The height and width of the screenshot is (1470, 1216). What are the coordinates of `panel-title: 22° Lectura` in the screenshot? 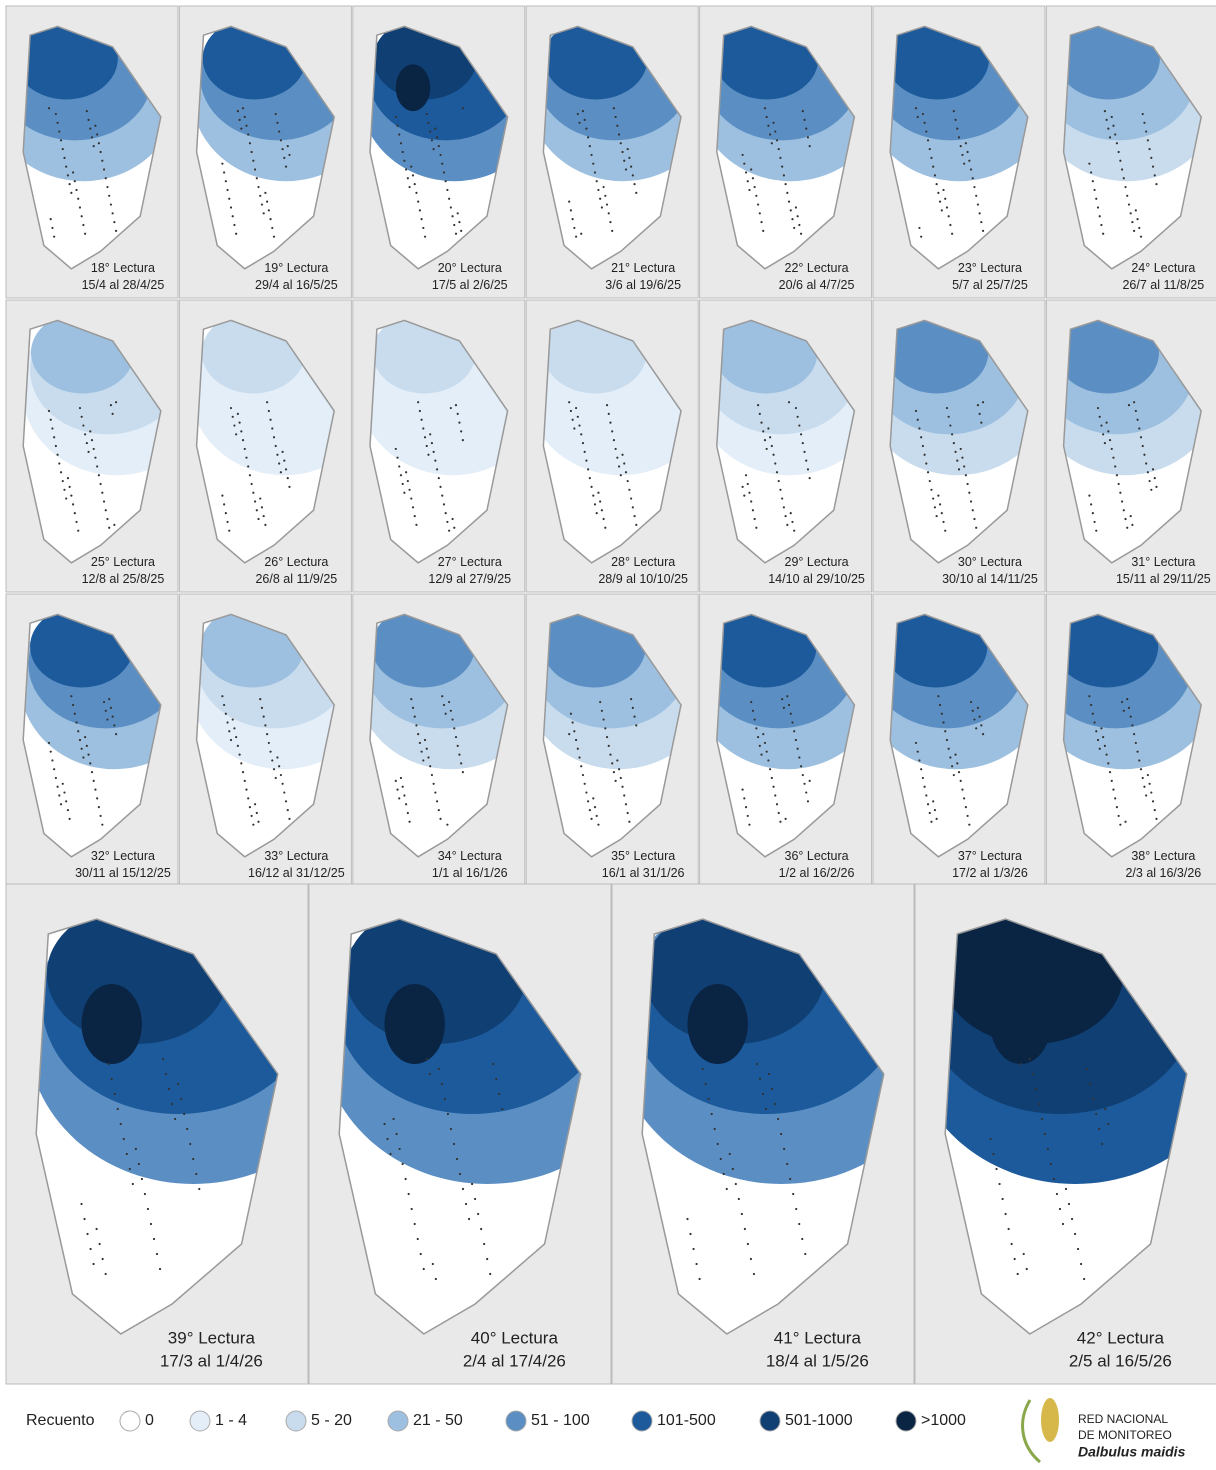 It's located at (817, 268).